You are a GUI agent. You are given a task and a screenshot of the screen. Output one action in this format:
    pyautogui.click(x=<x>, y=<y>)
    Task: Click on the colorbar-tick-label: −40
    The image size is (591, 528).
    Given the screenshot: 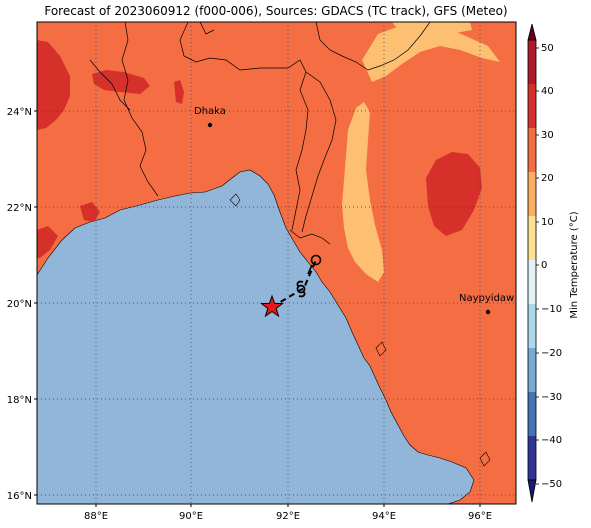 What is the action you would take?
    pyautogui.click(x=551, y=440)
    